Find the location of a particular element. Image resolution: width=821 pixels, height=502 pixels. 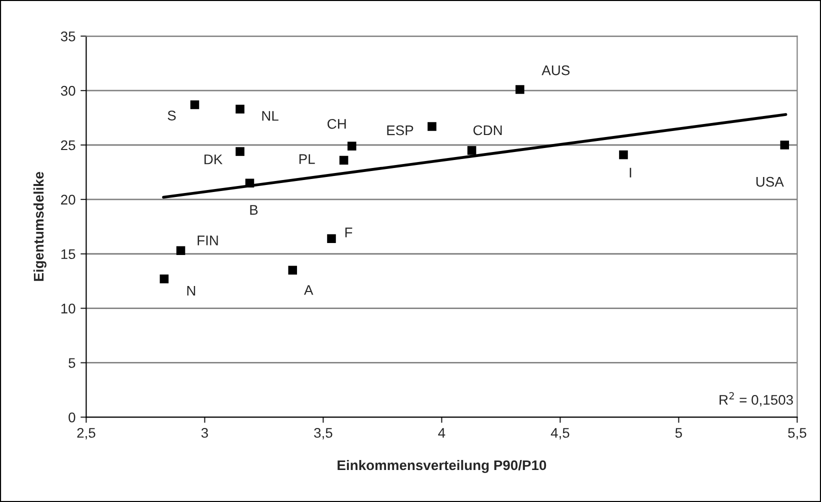

annotation: B is located at coordinates (254, 210).